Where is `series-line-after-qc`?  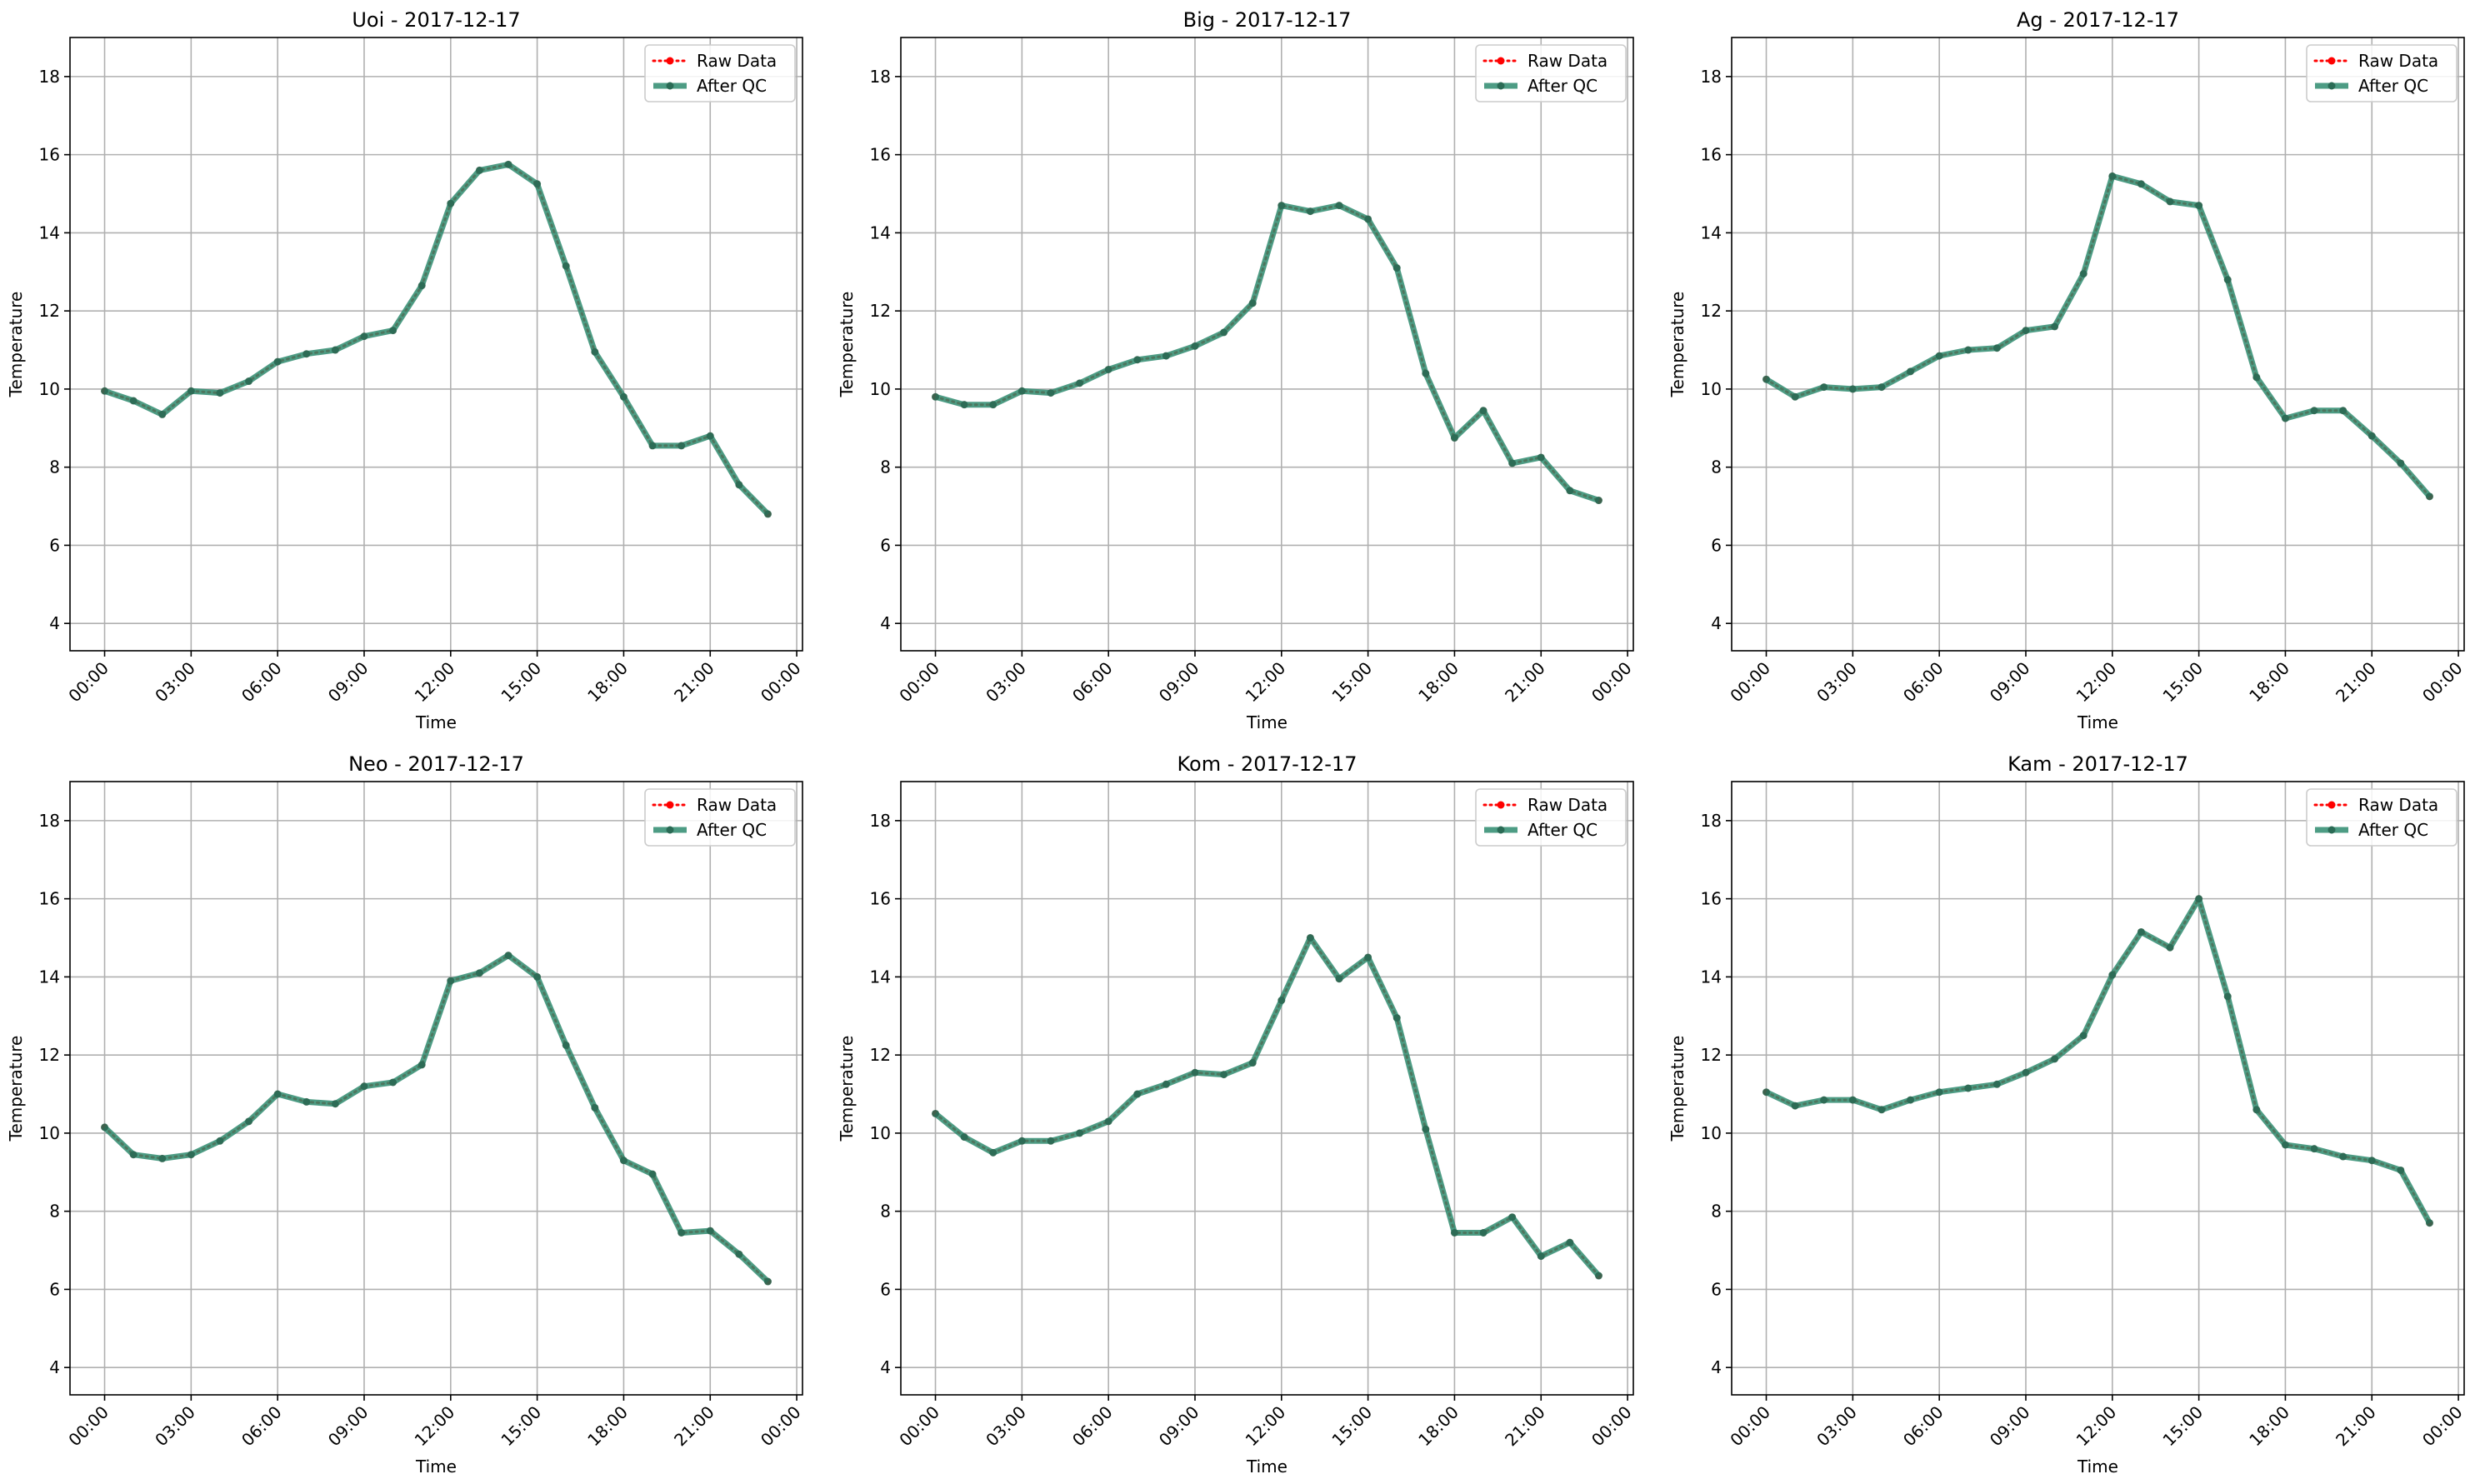 series-line-after-qc is located at coordinates (436, 1118).